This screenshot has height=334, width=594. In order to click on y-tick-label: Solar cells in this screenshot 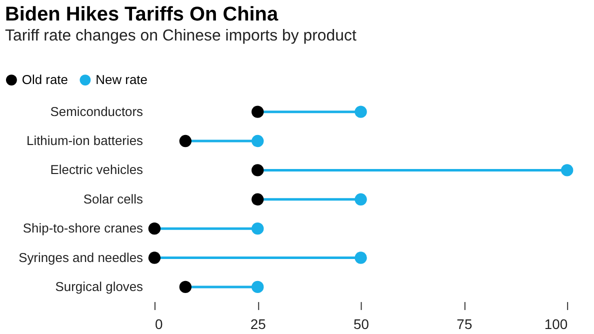, I will do `click(113, 198)`.